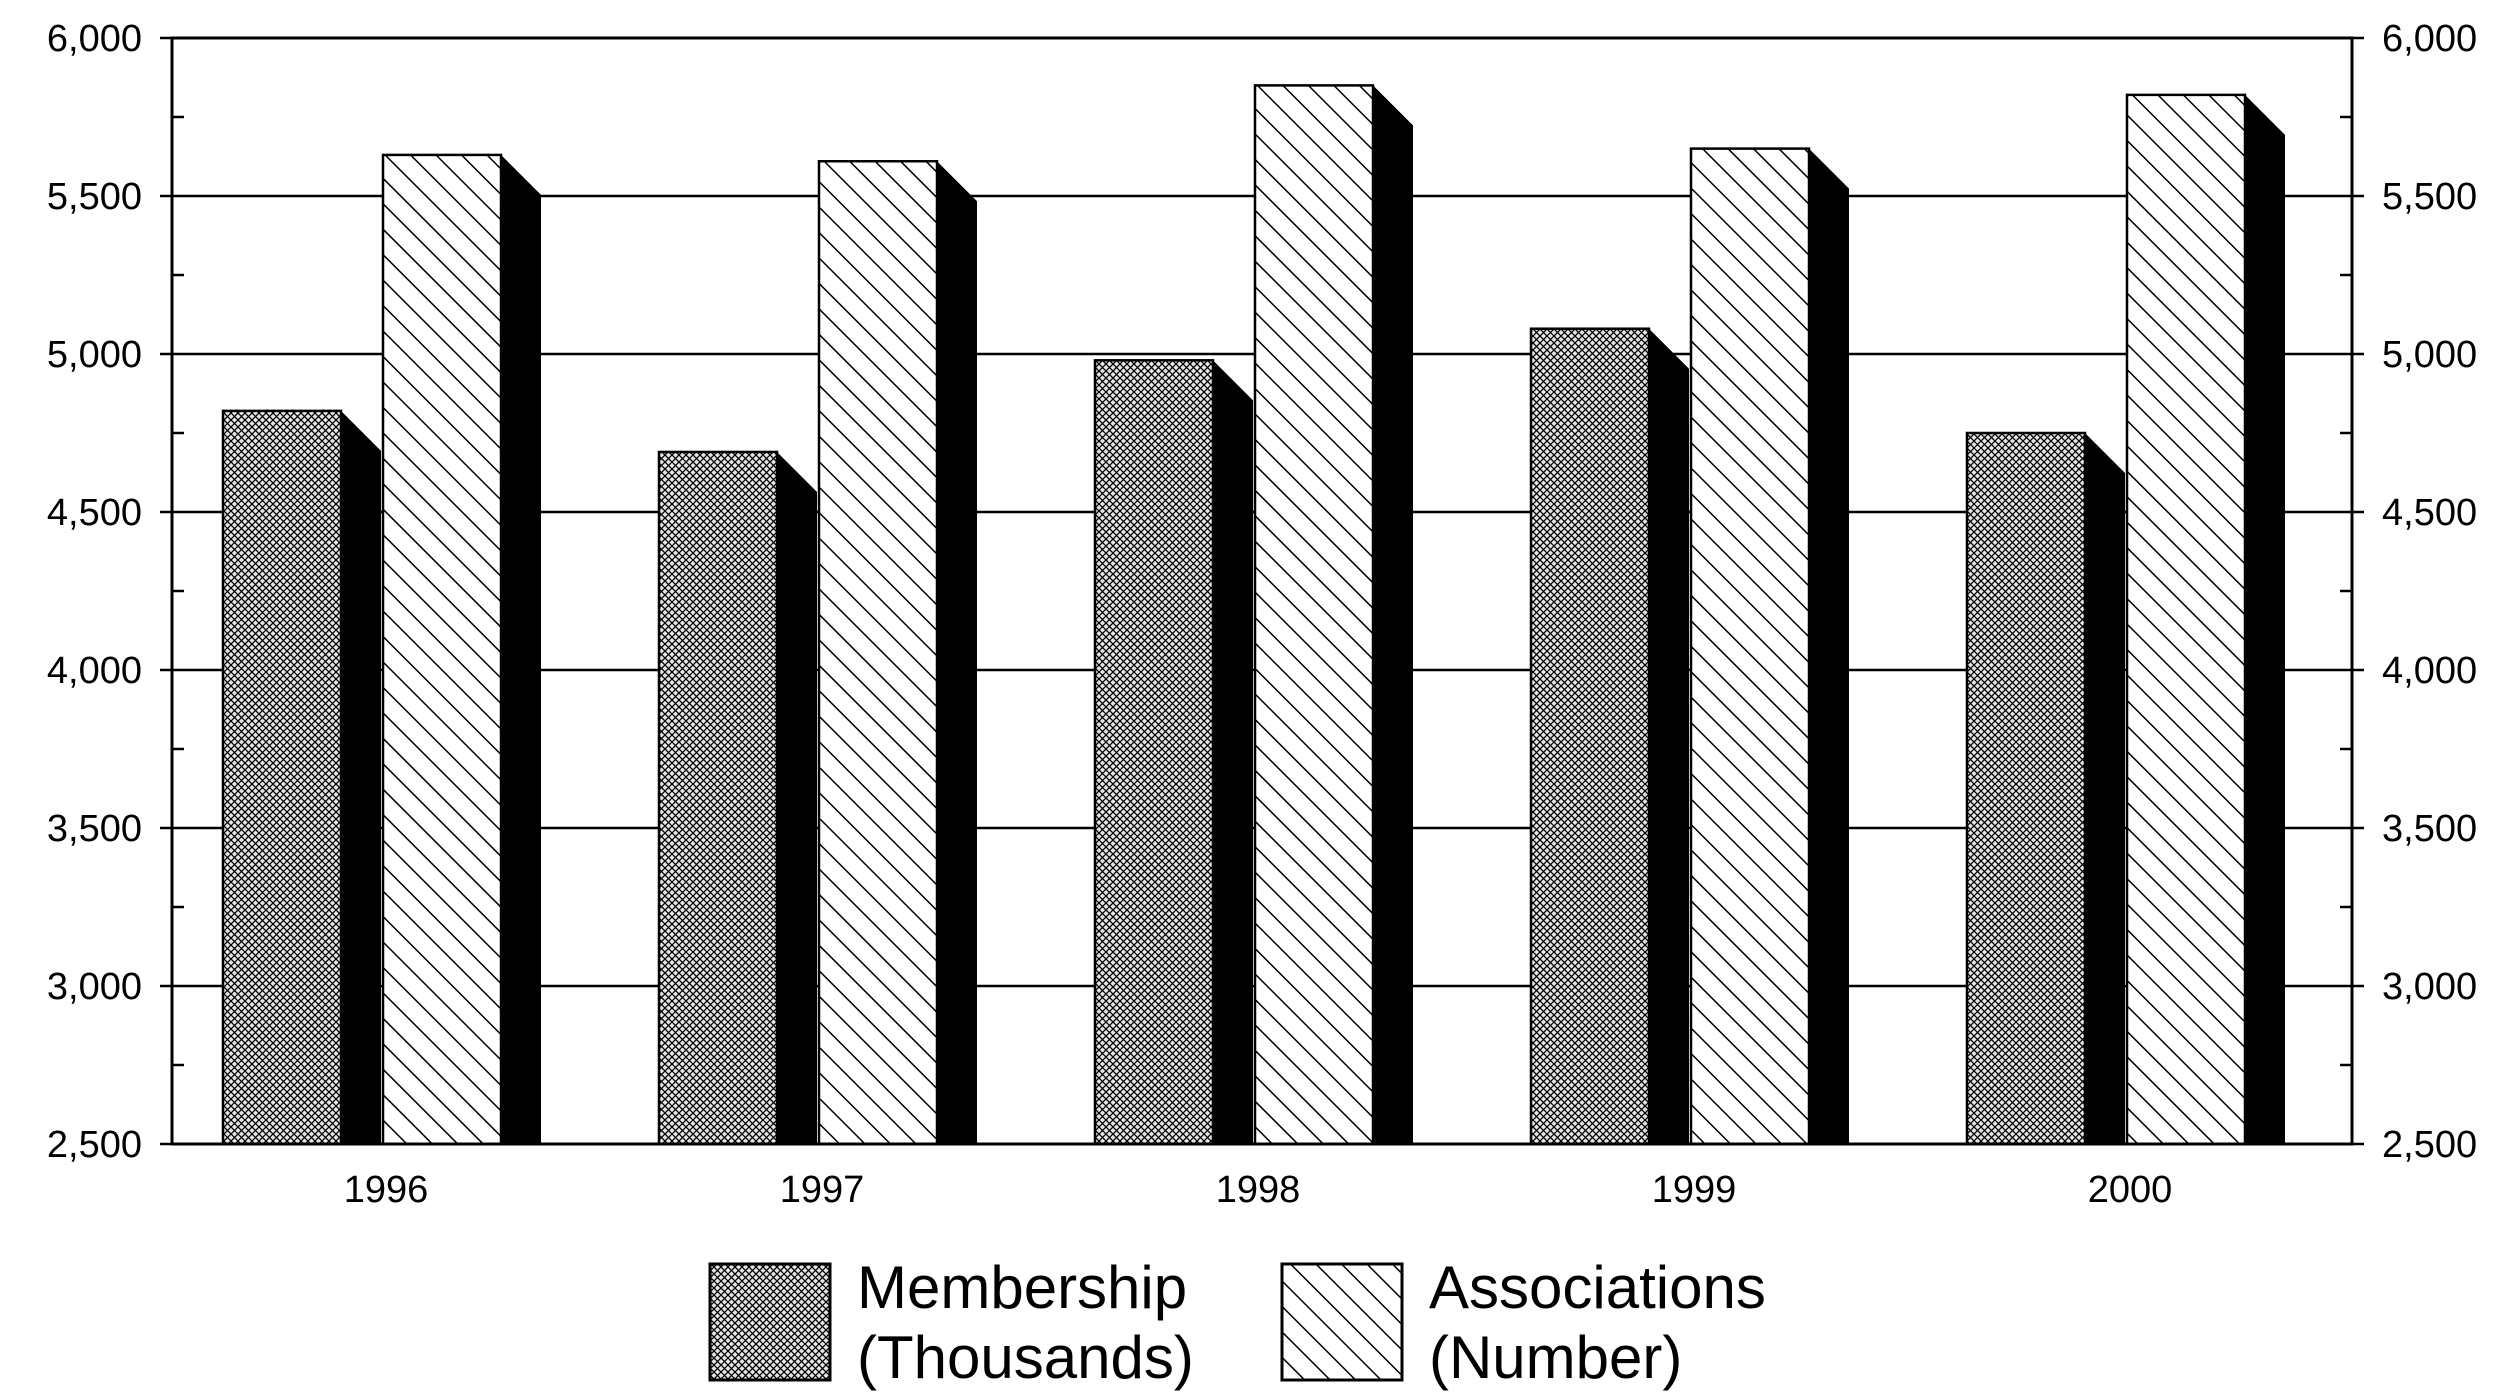  Describe the element at coordinates (94, 829) in the screenshot. I see `y-tick-label-left: 3,500` at that location.